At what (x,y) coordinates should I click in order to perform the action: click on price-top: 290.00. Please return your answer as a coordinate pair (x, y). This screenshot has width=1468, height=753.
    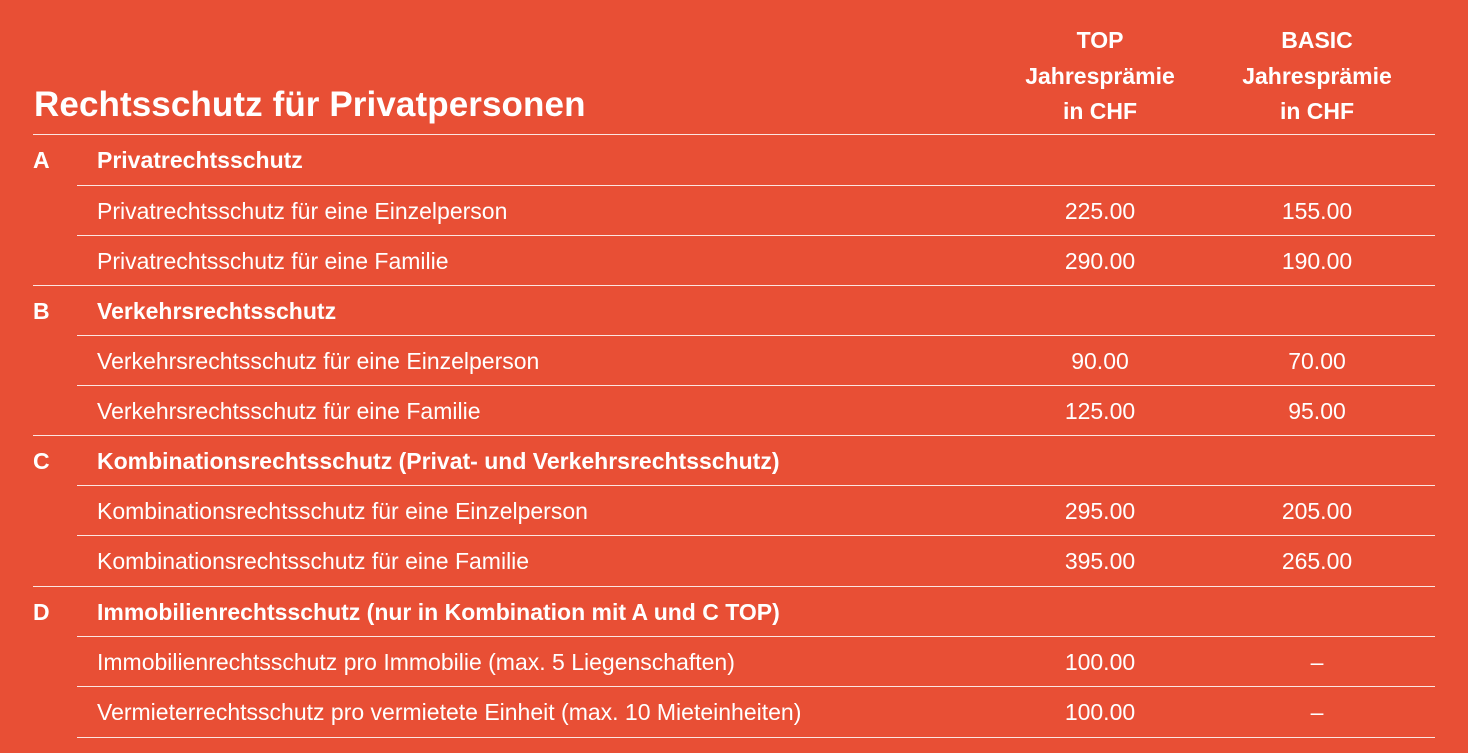
    Looking at the image, I should click on (1100, 261).